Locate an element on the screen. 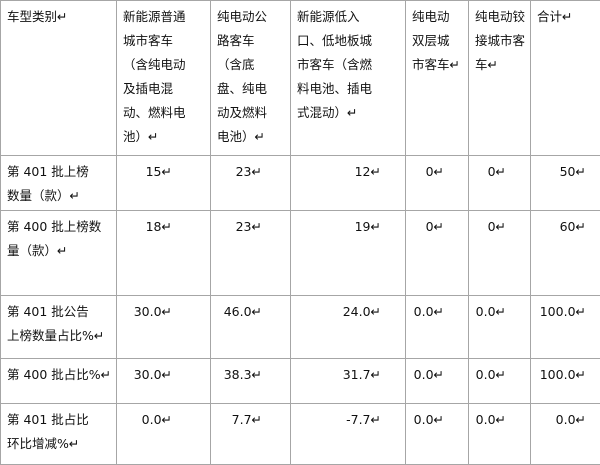 The height and width of the screenshot is (465, 600). value-cell: -7.7↵ is located at coordinates (348, 434).